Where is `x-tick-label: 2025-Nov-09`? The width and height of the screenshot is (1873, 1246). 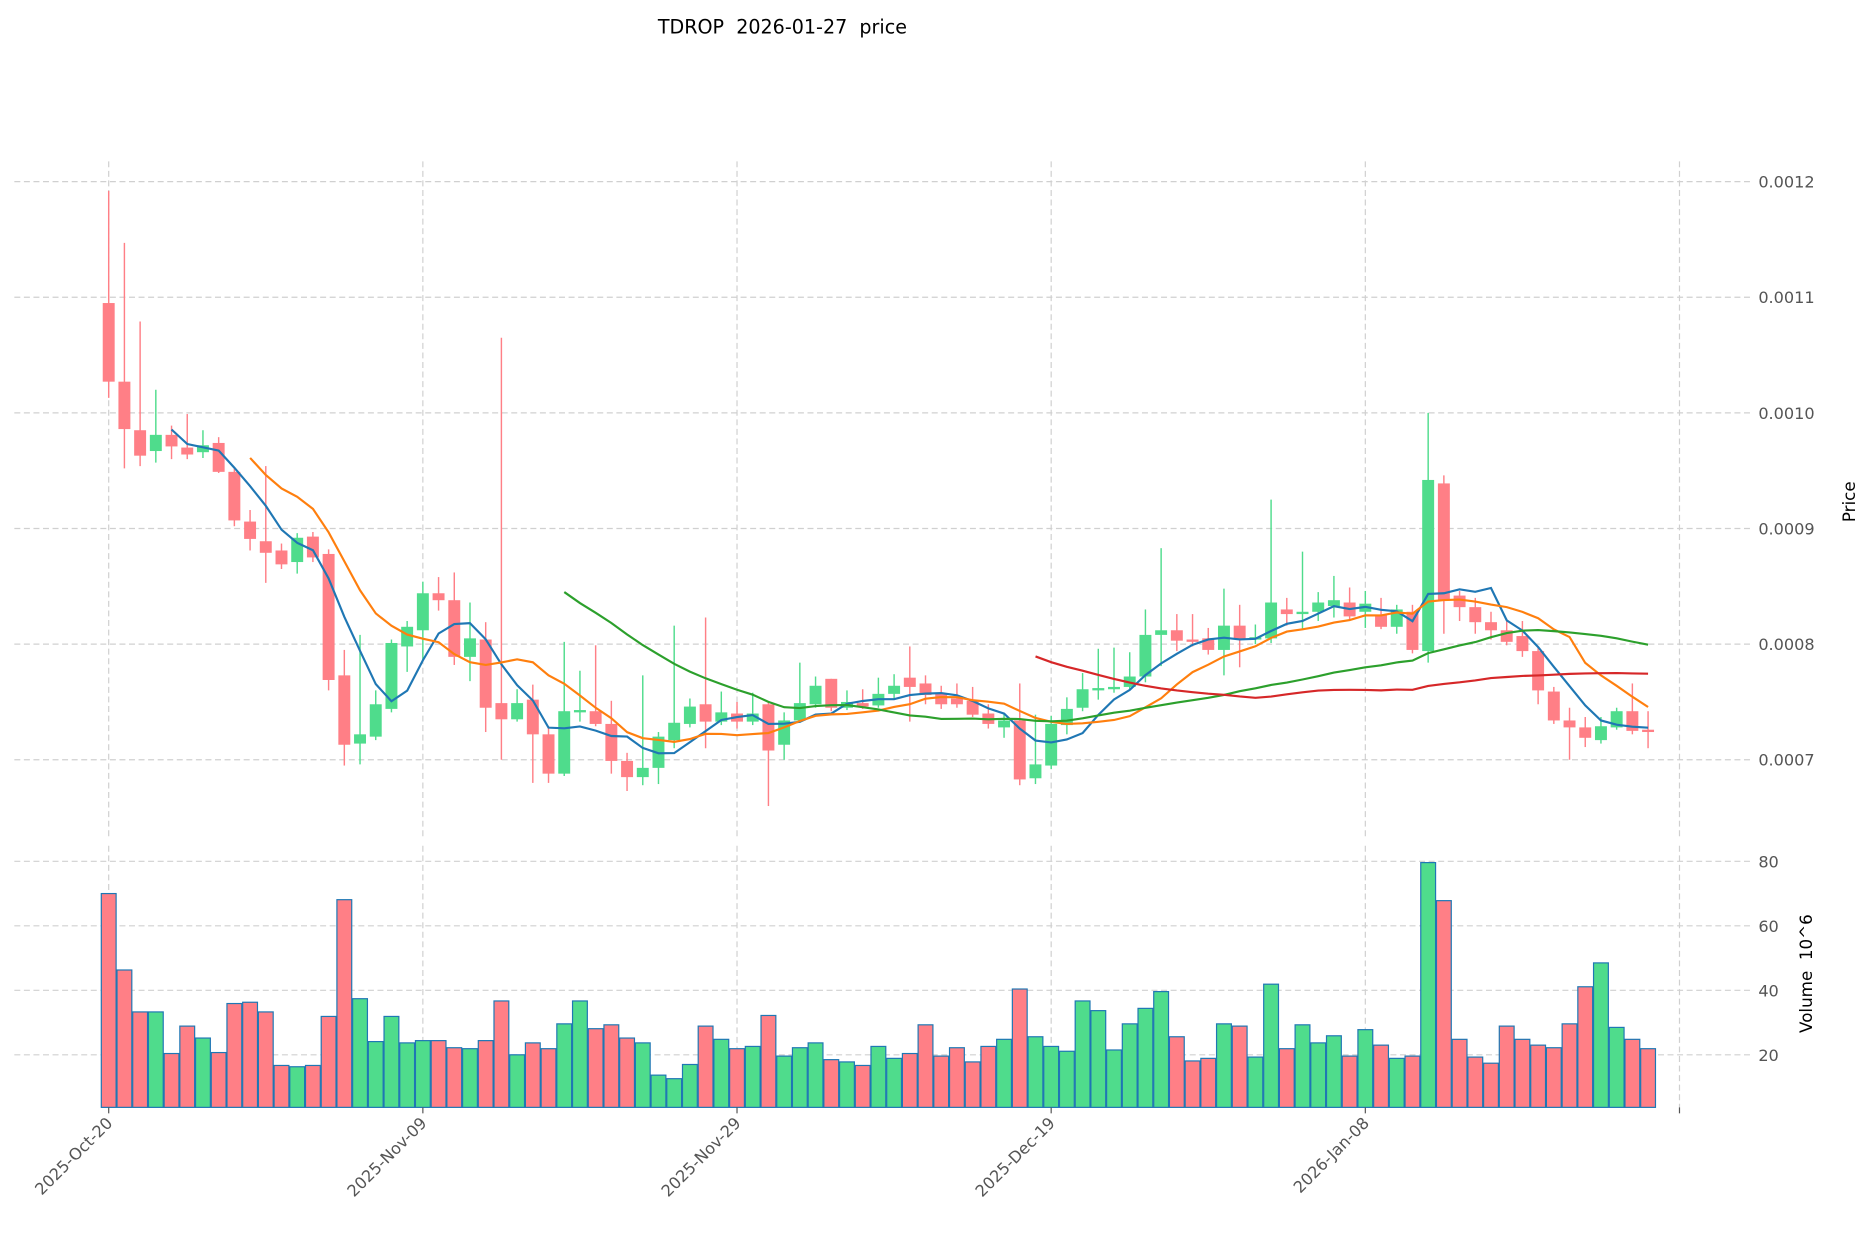 x-tick-label: 2025-Nov-09 is located at coordinates (386, 1156).